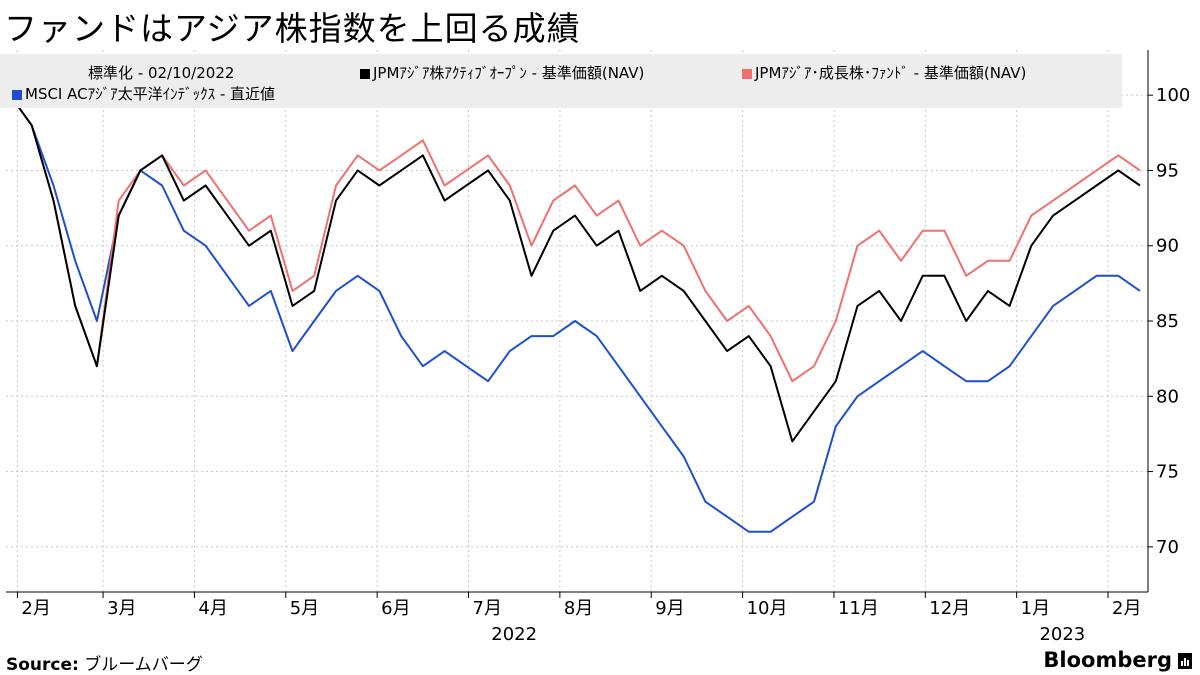 Image resolution: width=1200 pixels, height=675 pixels. What do you see at coordinates (42, 665) in the screenshot?
I see `source-label: Source:` at bounding box center [42, 665].